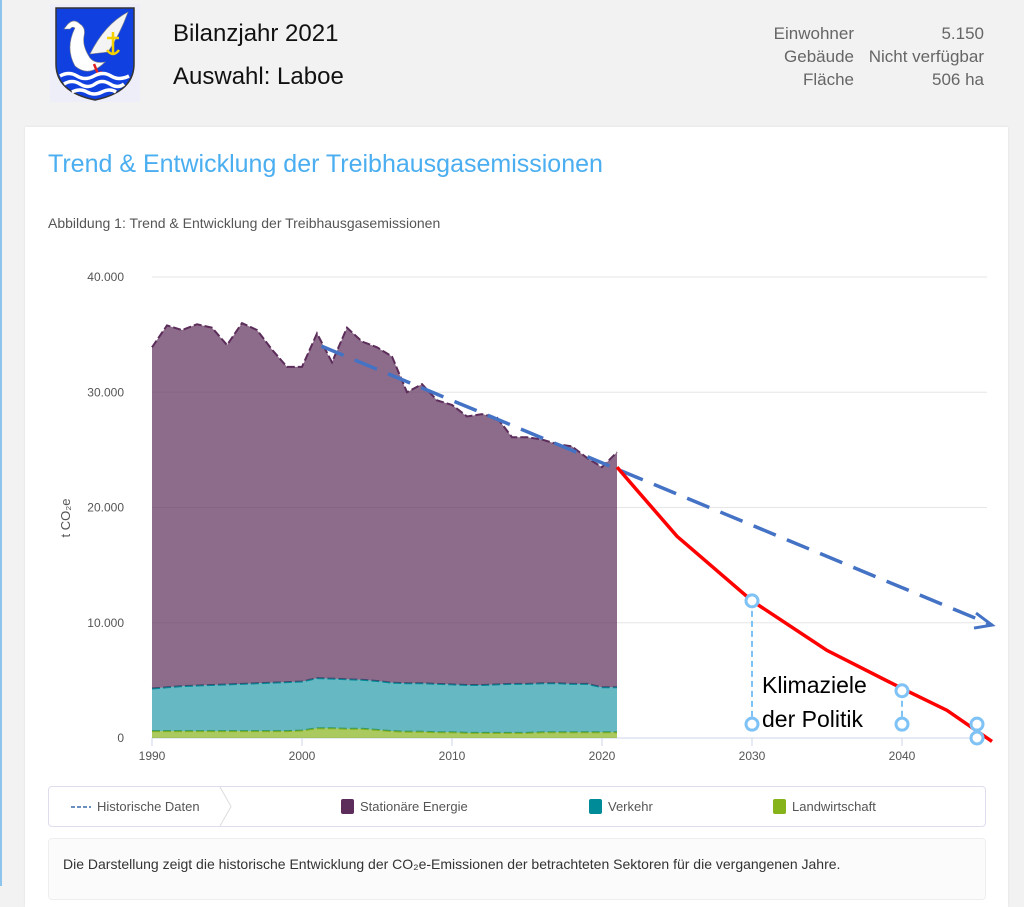 This screenshot has height=907, width=1024. What do you see at coordinates (384, 705) in the screenshot?
I see `area-verkehr` at bounding box center [384, 705].